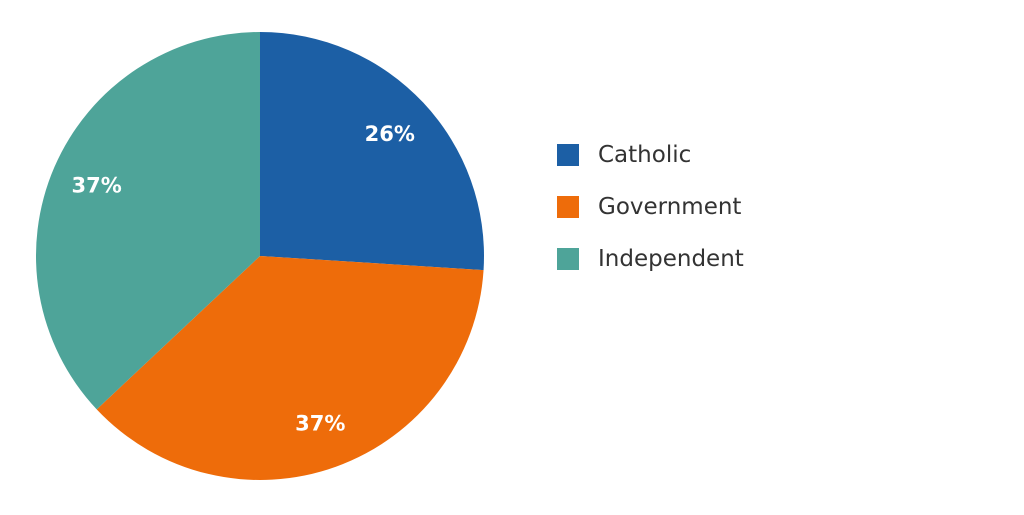 This screenshot has width=1024, height=515. What do you see at coordinates (671, 259) in the screenshot?
I see `legend-label-independent: Independent` at bounding box center [671, 259].